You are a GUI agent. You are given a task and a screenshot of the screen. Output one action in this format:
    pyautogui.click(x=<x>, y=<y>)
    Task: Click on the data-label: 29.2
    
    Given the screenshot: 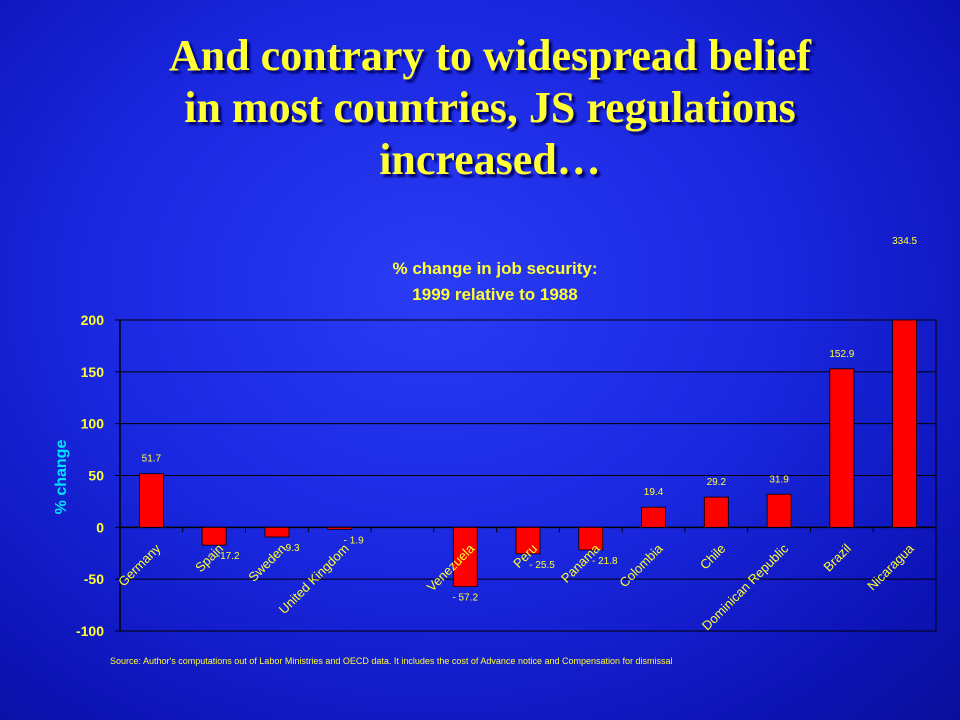 What is the action you would take?
    pyautogui.click(x=717, y=482)
    